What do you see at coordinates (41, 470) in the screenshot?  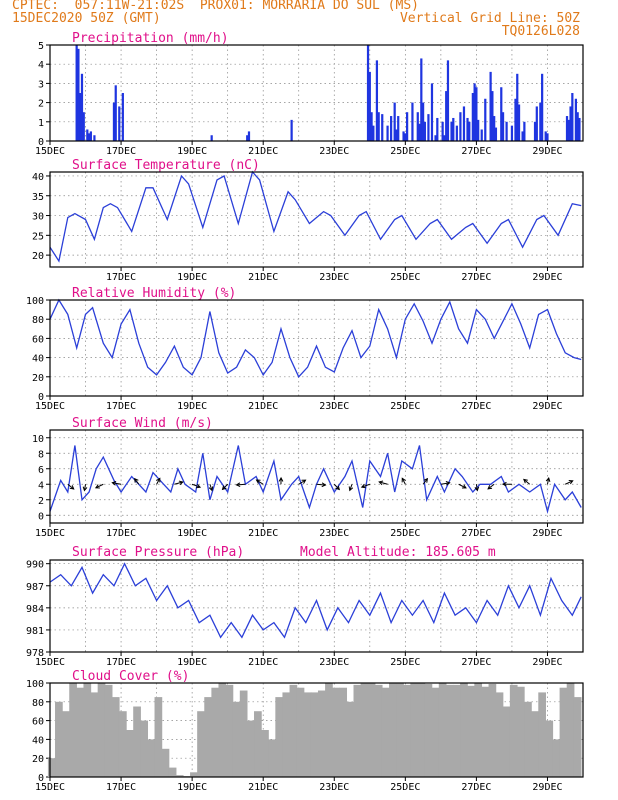 I see `wind-ytick-label: 6` at bounding box center [41, 470].